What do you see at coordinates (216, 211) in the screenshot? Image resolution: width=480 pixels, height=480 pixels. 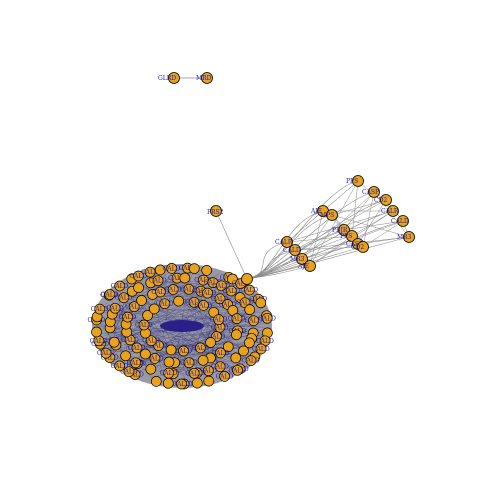 I see `node-isolated` at bounding box center [216, 211].